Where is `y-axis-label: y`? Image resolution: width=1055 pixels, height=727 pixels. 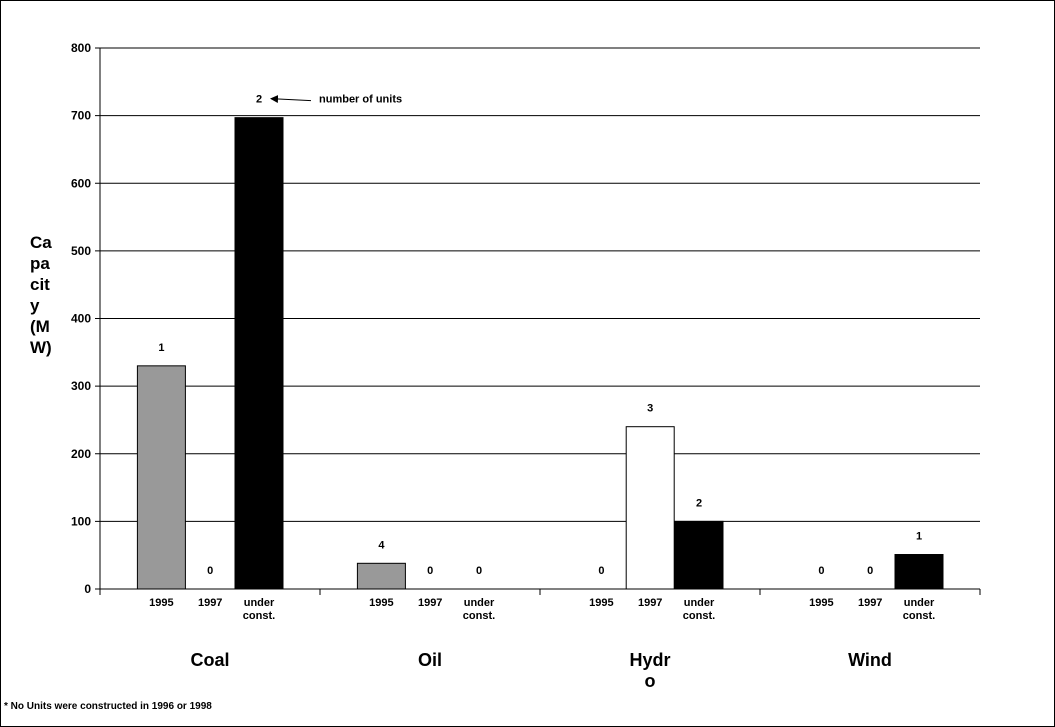
y-axis-label: y is located at coordinates (35, 305).